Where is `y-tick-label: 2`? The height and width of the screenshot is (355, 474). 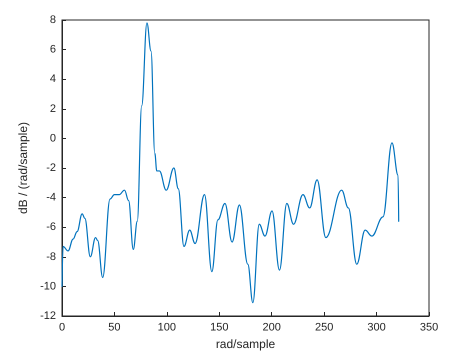
y-tick-label: 2 is located at coordinates (53, 108).